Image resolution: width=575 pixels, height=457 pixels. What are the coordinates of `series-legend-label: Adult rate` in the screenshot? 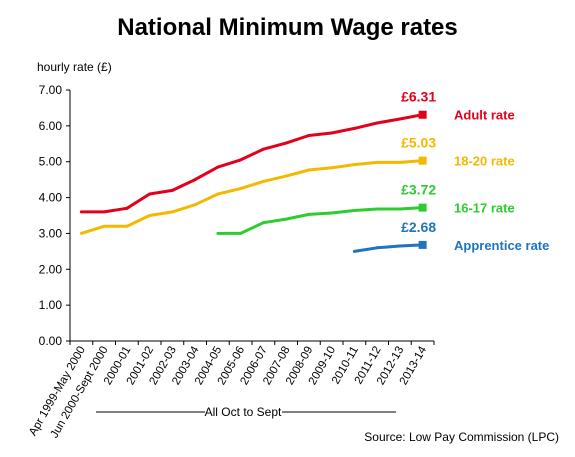 It's located at (484, 115).